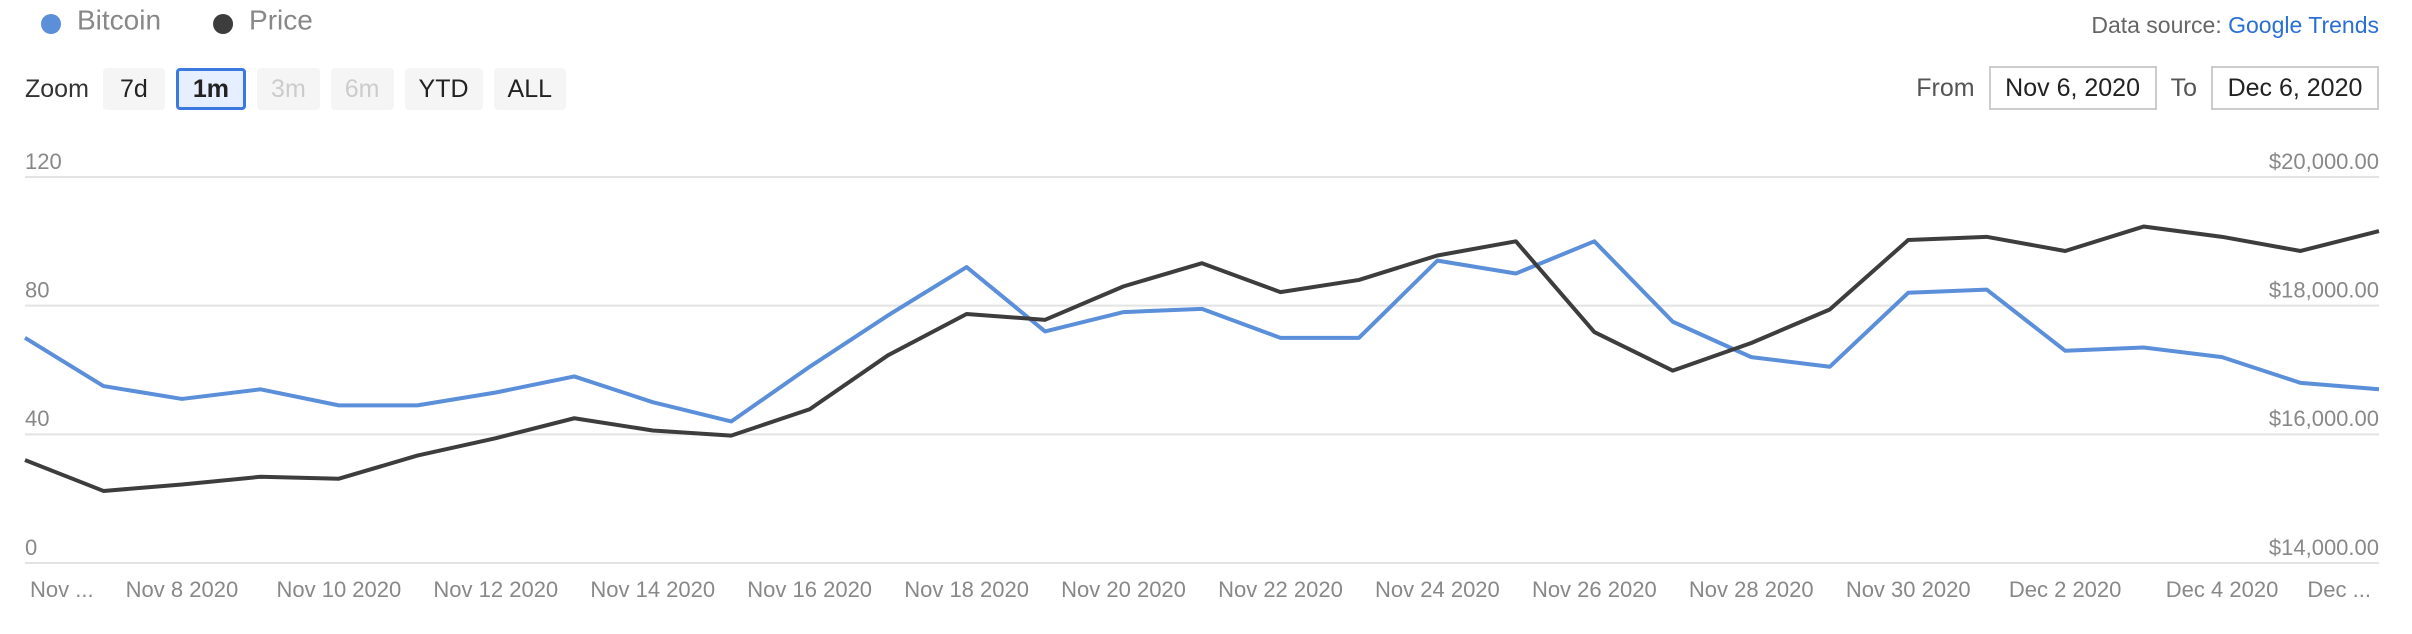  Describe the element at coordinates (362, 89) in the screenshot. I see `zoom-button: 6m` at that location.